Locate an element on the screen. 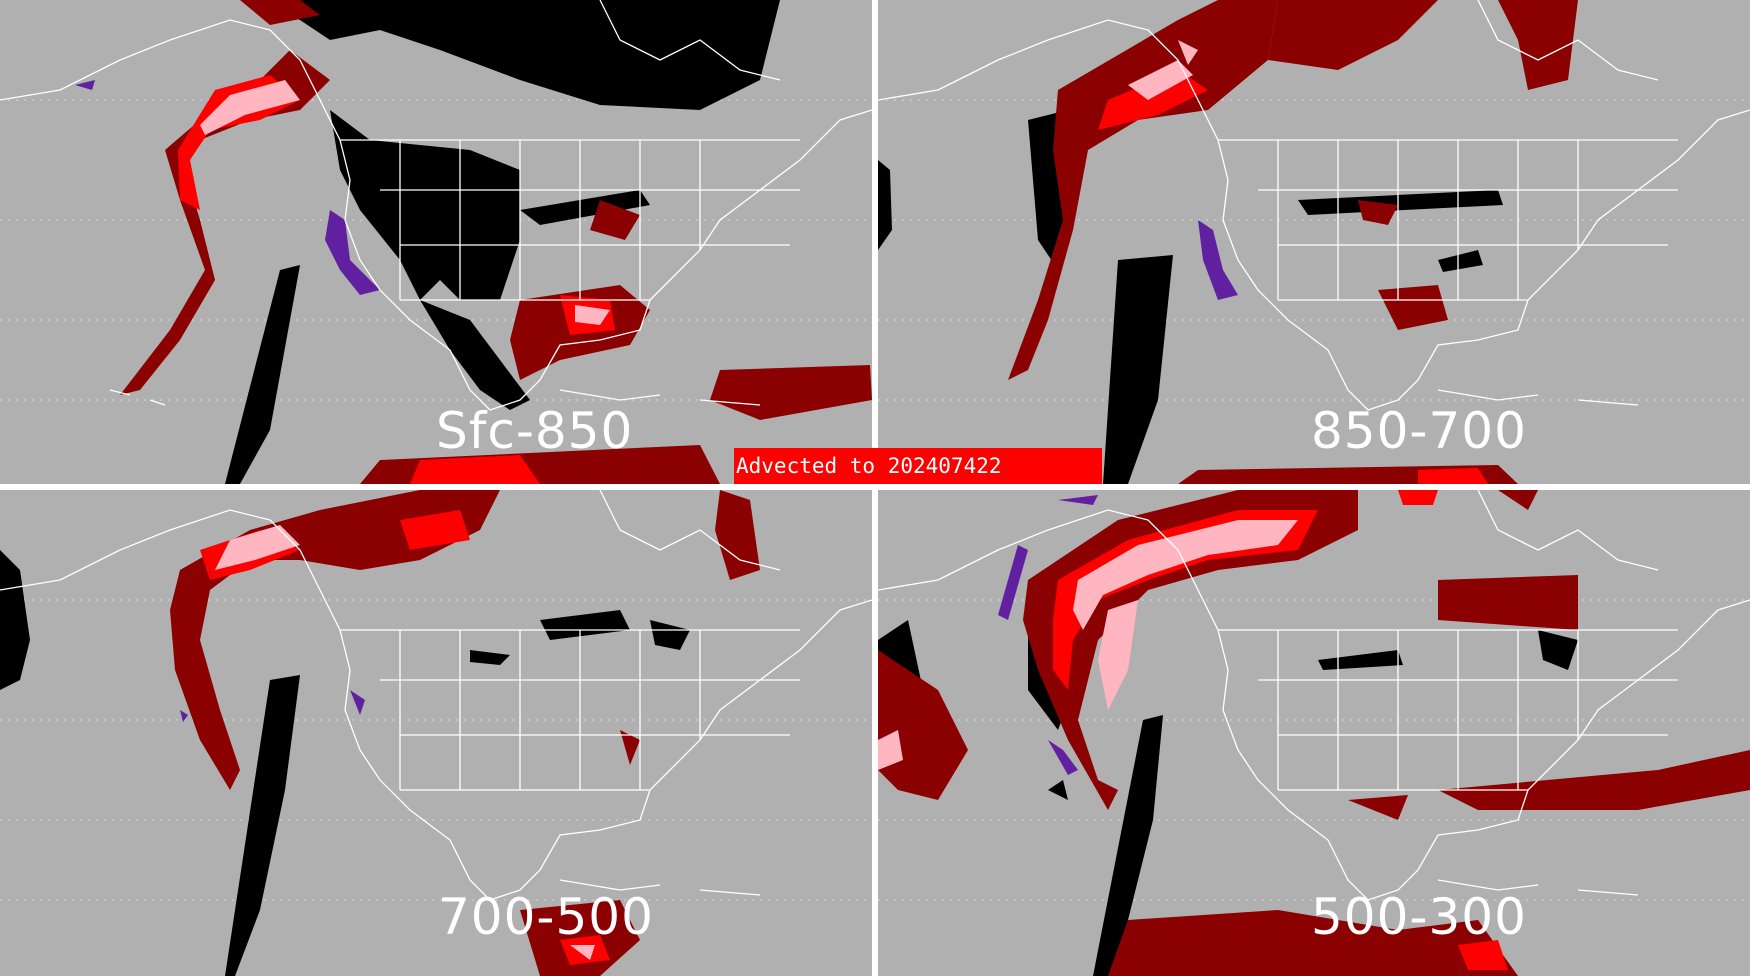  layer-label: 850-700 is located at coordinates (1419, 431).